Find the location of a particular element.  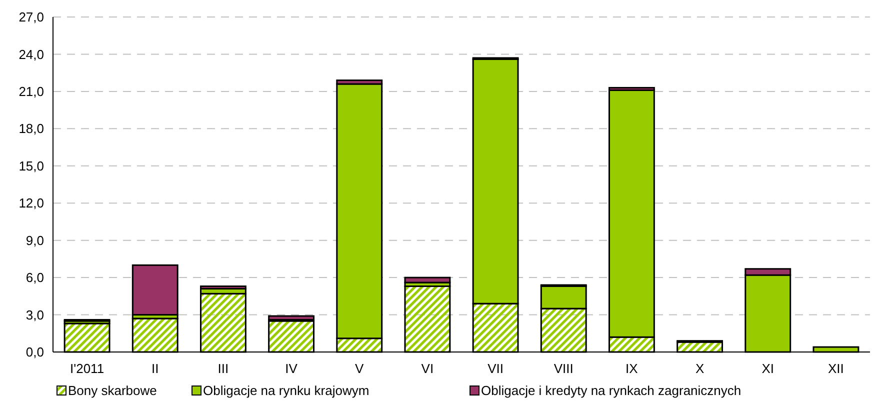

y-tick-label: 3,0 is located at coordinates (35, 314).